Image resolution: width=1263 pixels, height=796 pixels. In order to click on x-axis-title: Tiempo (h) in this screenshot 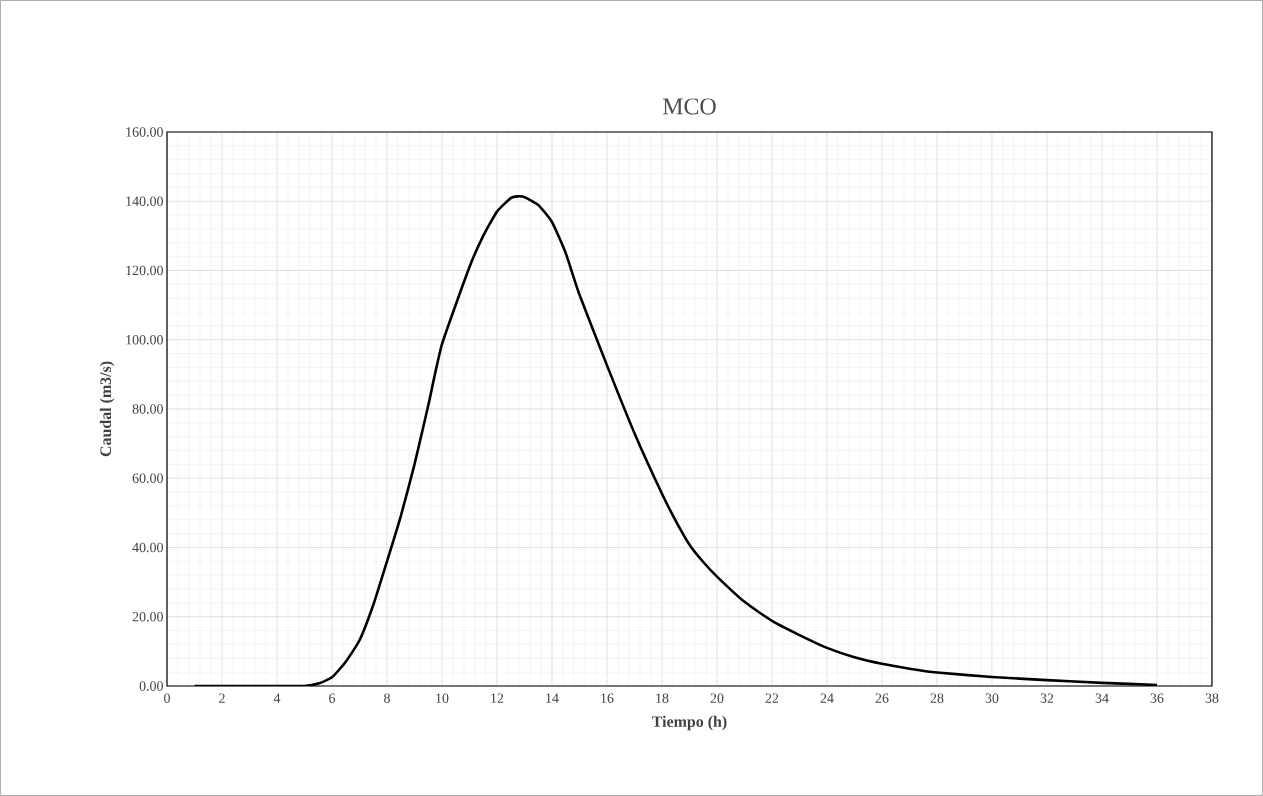, I will do `click(689, 723)`.